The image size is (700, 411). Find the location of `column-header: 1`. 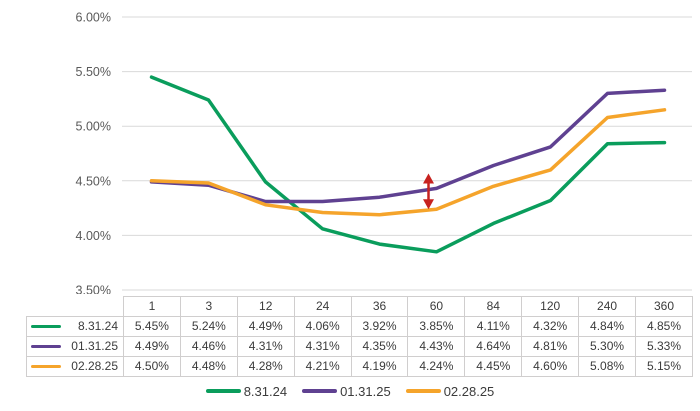

column-header: 1 is located at coordinates (152, 306).